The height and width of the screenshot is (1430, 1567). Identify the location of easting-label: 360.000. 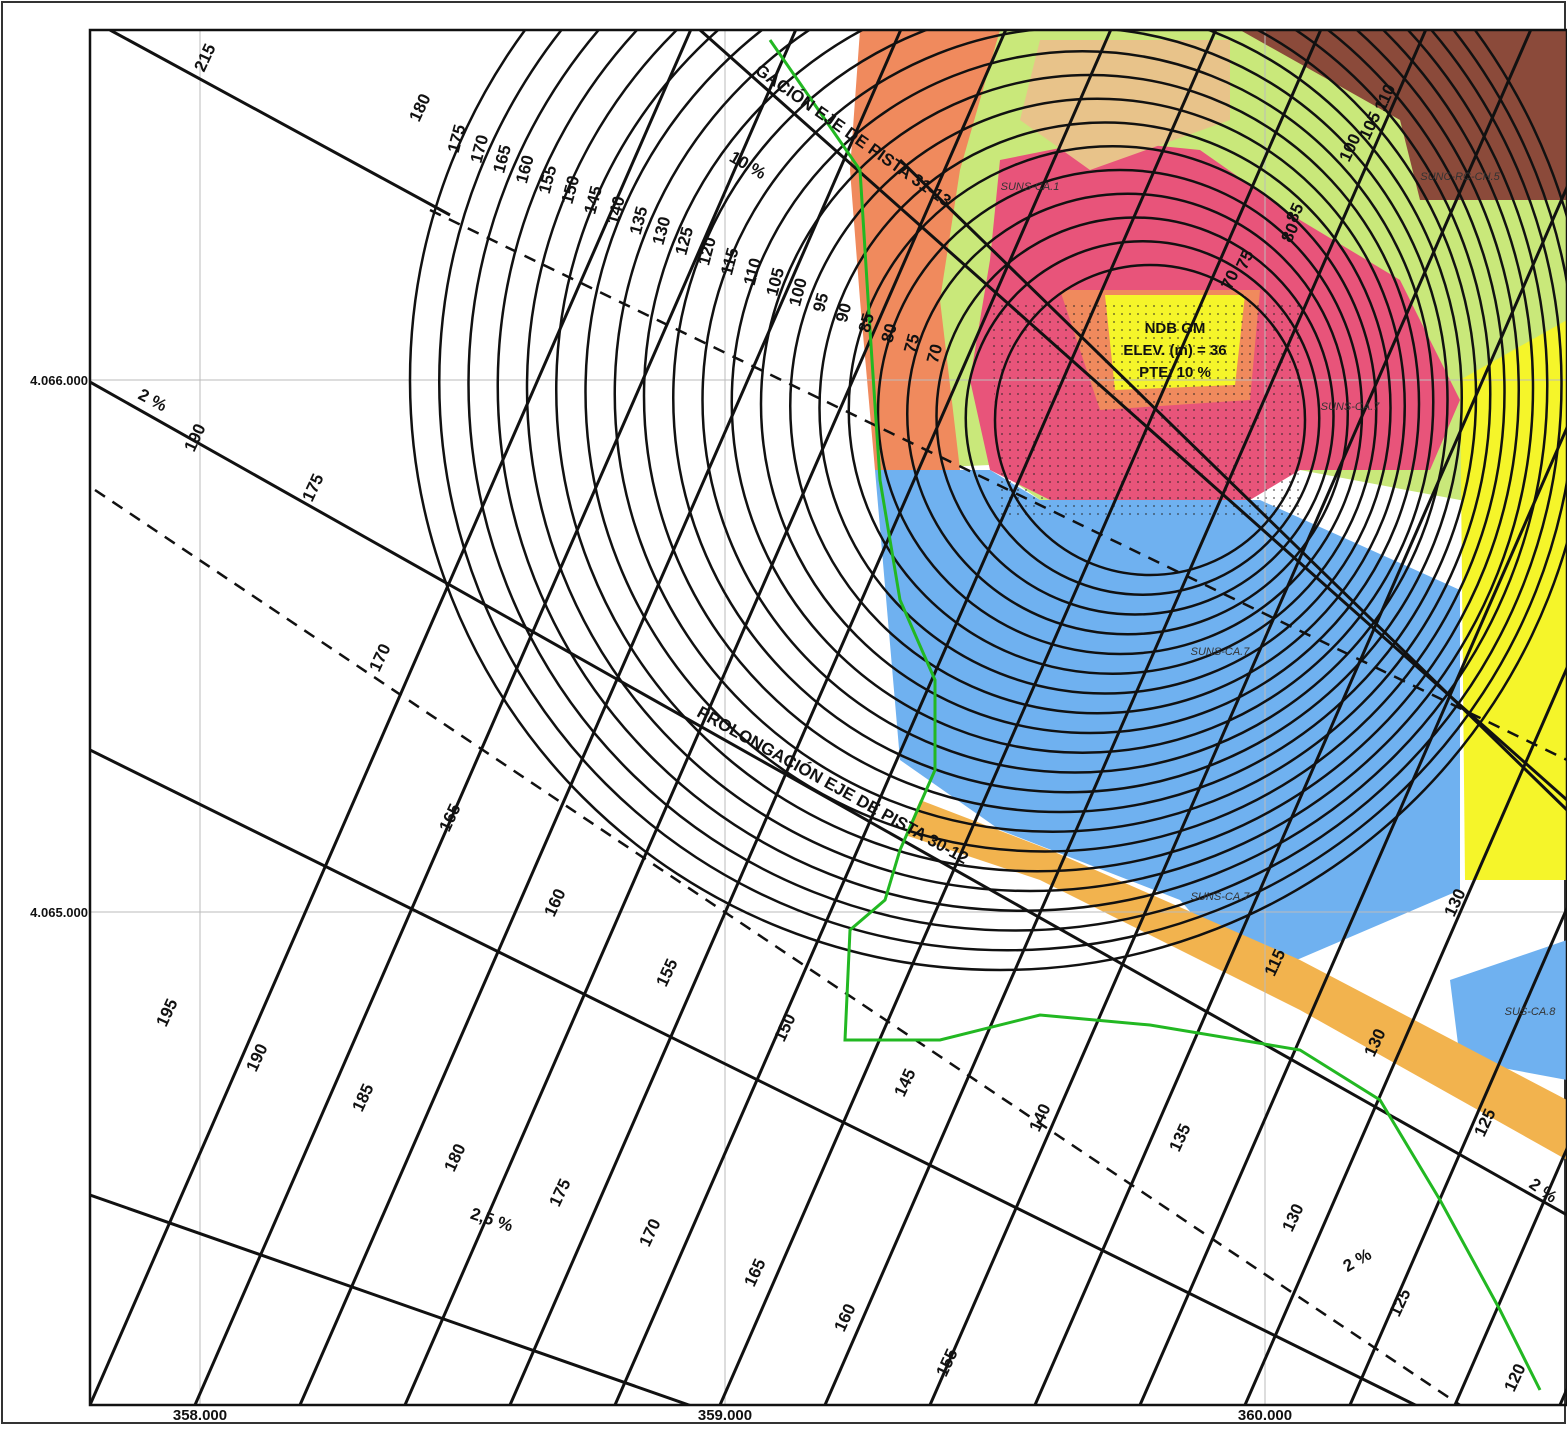
(1265, 1415).